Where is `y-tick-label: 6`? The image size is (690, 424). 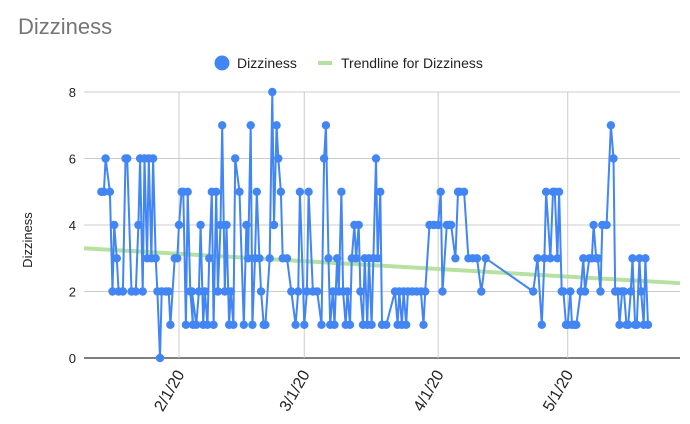
y-tick-label: 6 is located at coordinates (72, 159).